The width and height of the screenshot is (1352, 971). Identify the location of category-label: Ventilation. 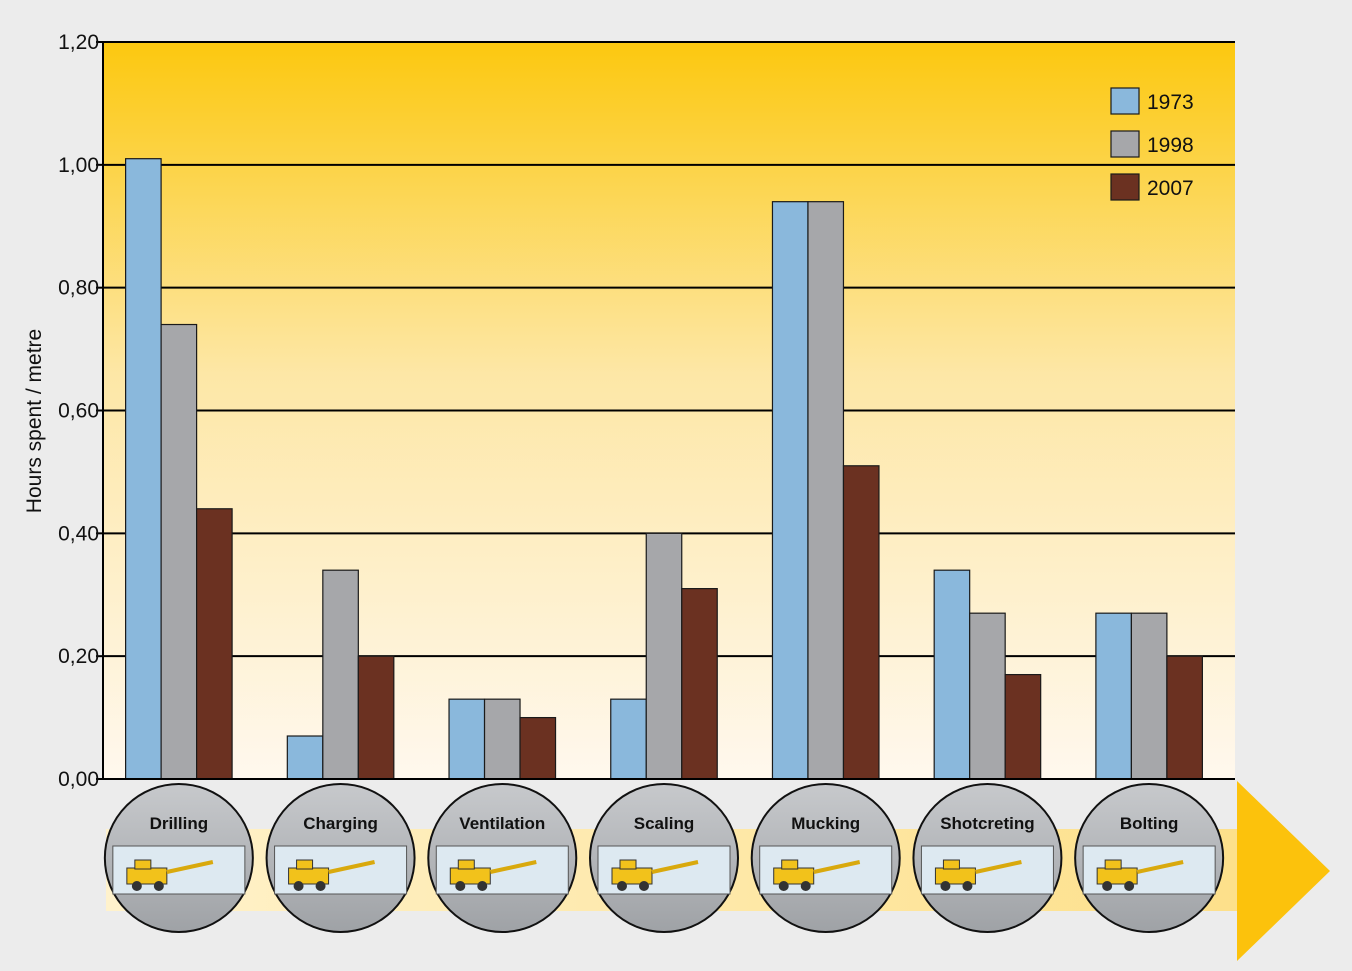
(502, 823).